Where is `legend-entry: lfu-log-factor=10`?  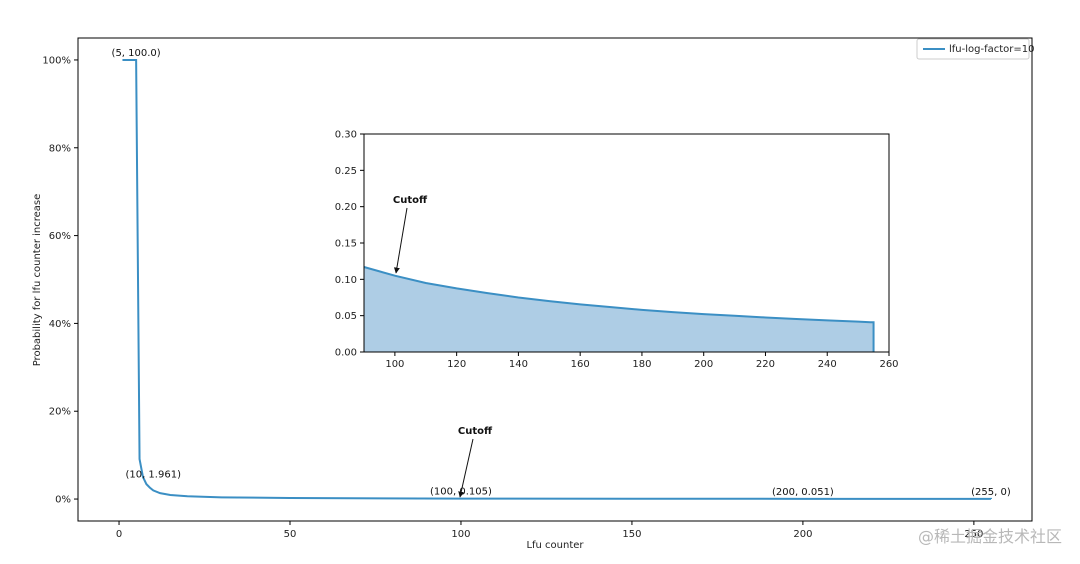 legend-entry: lfu-log-factor=10 is located at coordinates (992, 49).